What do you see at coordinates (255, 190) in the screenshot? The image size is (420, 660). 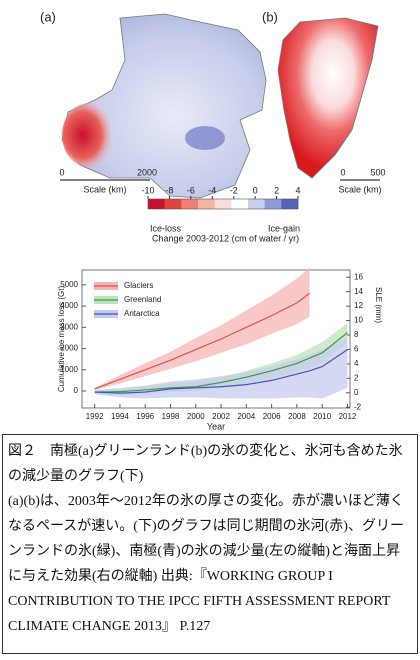 I see `colorbar-tick-label: 0` at bounding box center [255, 190].